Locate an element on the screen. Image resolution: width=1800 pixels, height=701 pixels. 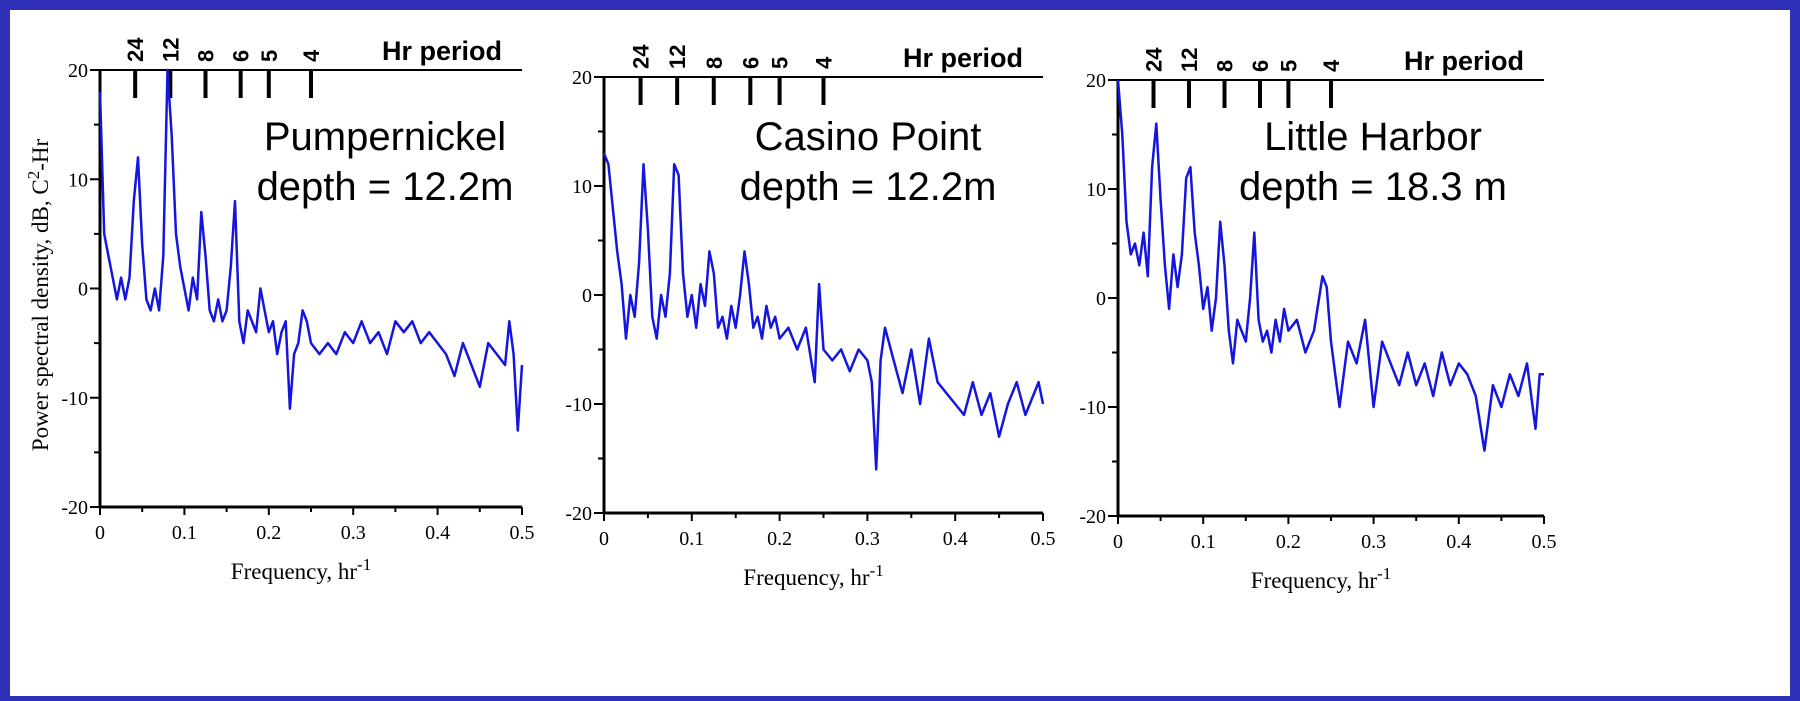
y-axis-label: Power spectral density, dB, C2-Hr is located at coordinates (38, 294).